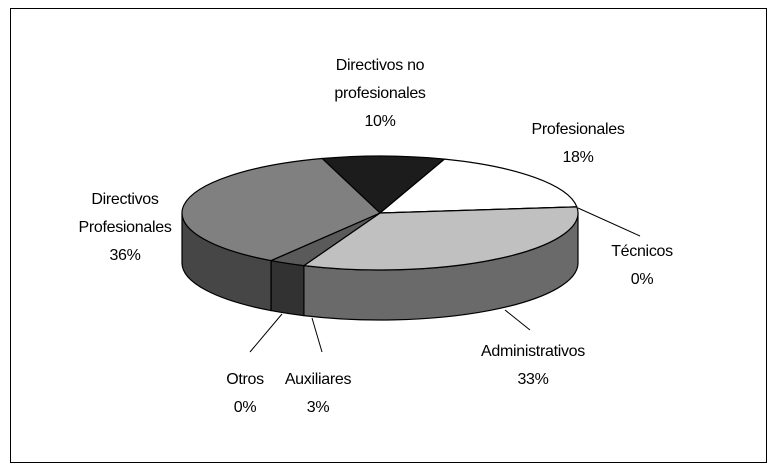 Image resolution: width=777 pixels, height=472 pixels. Describe the element at coordinates (533, 351) in the screenshot. I see `category-label: Administrativos` at that location.